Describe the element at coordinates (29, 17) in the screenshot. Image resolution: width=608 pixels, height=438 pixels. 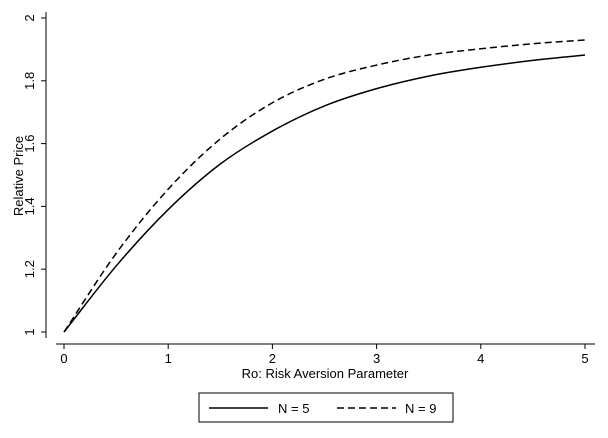
I see `y-tick-label: 2` at that location.